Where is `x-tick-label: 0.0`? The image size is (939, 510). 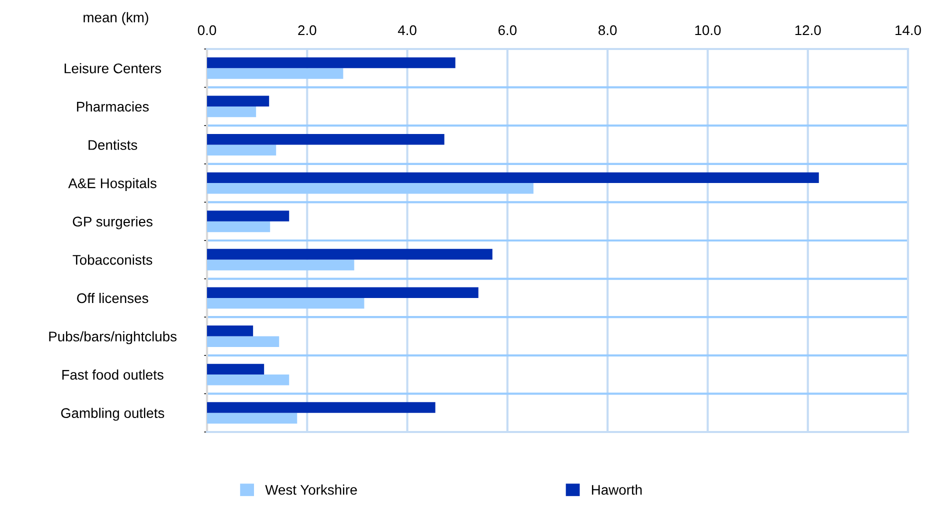
x-tick-label: 0.0 is located at coordinates (207, 30).